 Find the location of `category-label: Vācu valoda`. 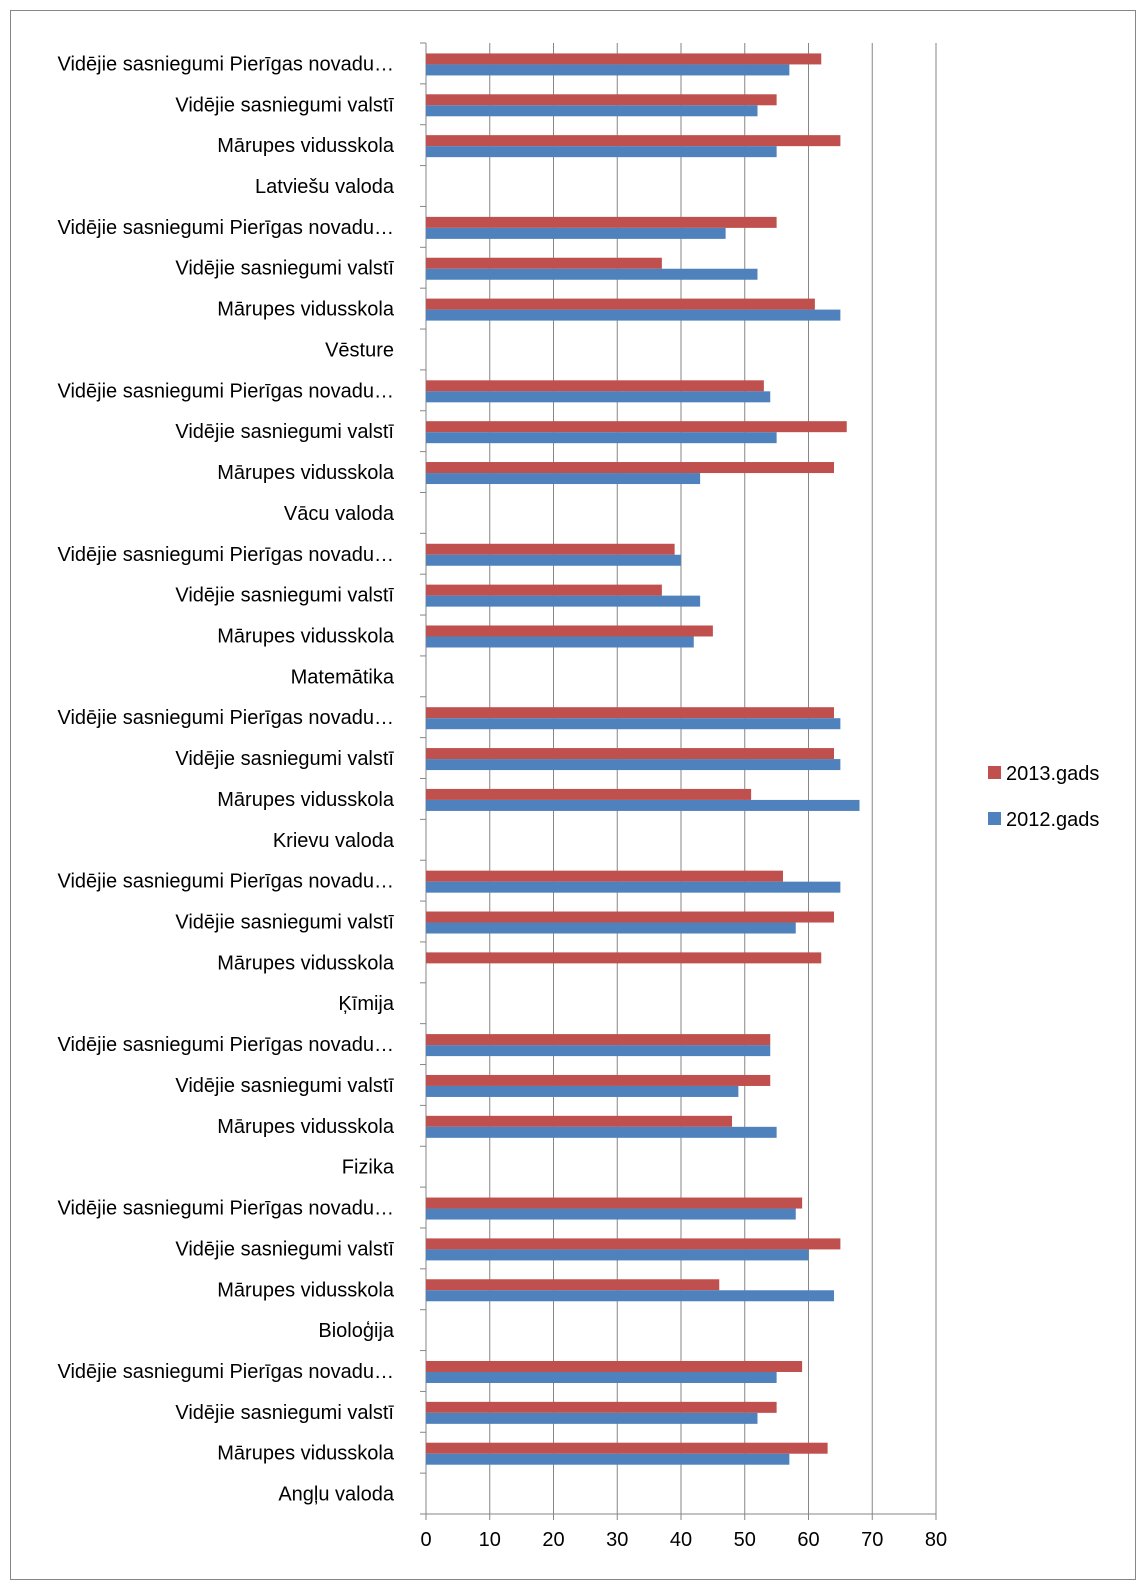

category-label: Vācu valoda is located at coordinates (339, 514).